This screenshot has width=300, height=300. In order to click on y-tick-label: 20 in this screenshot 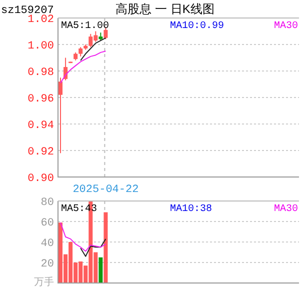, I will do `click(47, 264)`.